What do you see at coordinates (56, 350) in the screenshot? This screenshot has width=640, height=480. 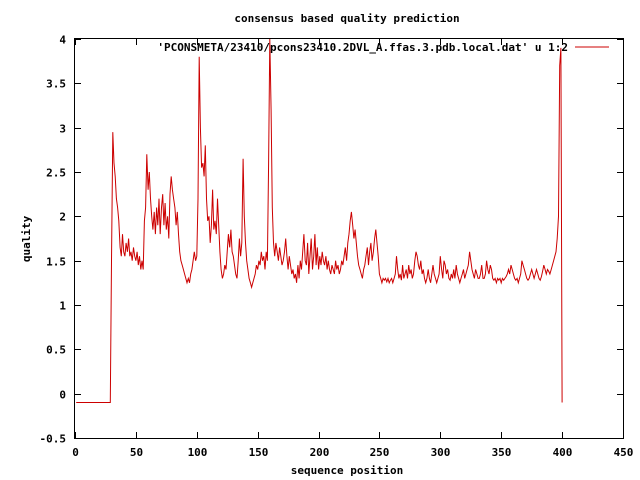 I see `y-tick-label: 0.5` at bounding box center [56, 350].